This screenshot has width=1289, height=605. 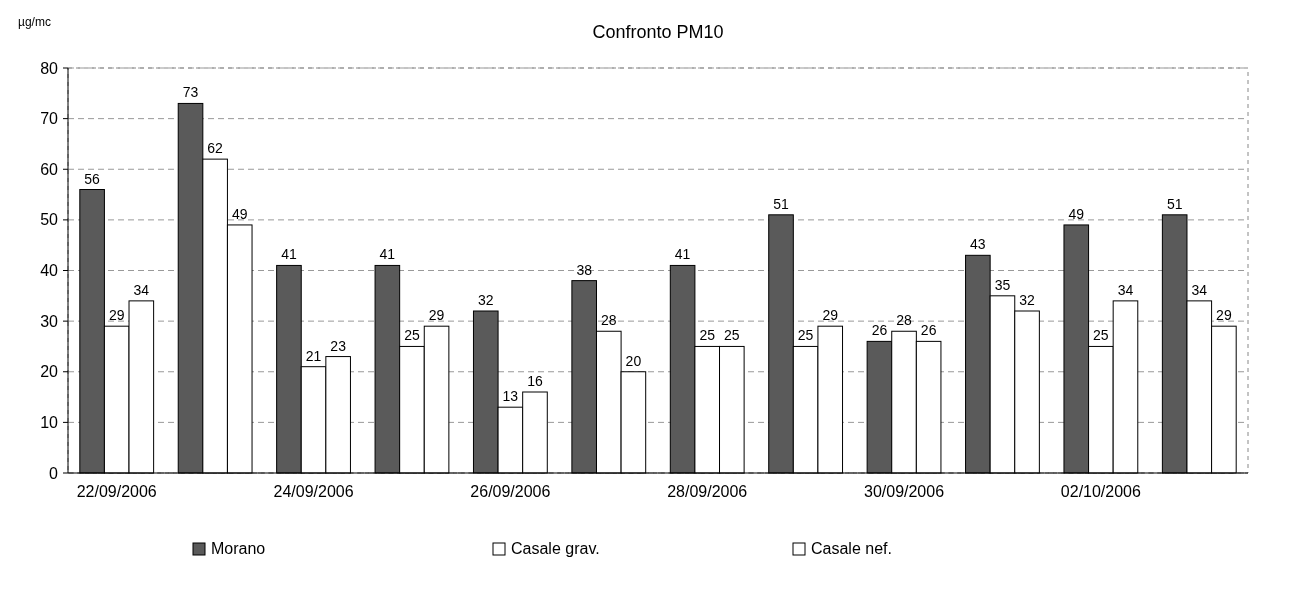 I want to click on x-tick-label: 30/09/2006, so click(x=904, y=491).